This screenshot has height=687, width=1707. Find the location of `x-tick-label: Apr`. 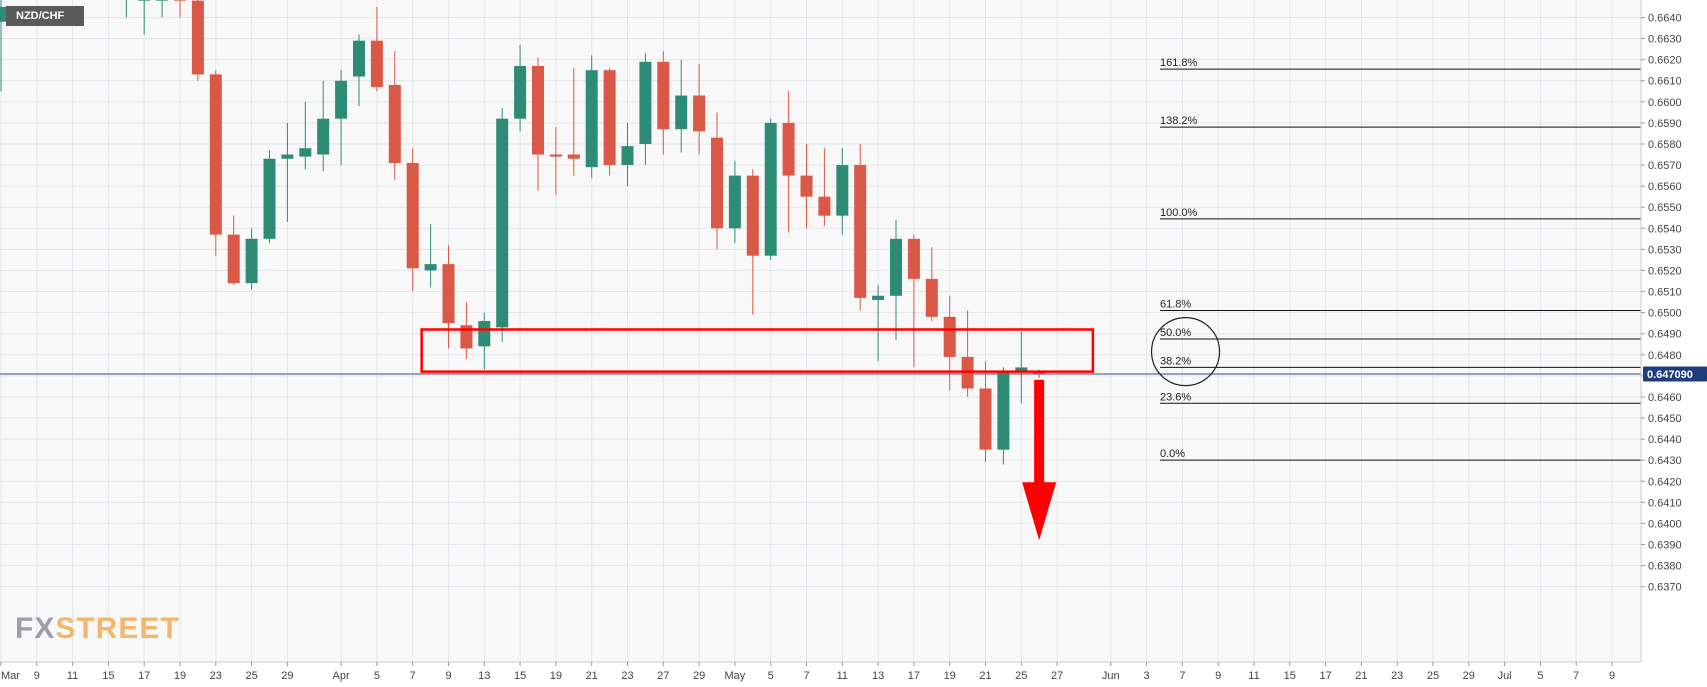

x-tick-label: Apr is located at coordinates (341, 676).